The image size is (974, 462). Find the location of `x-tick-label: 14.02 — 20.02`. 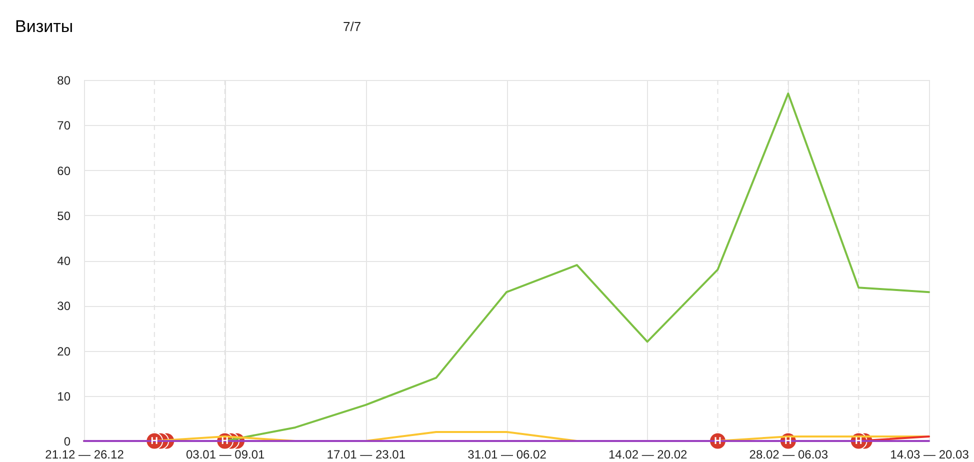

x-tick-label: 14.02 — 20.02 is located at coordinates (648, 455).